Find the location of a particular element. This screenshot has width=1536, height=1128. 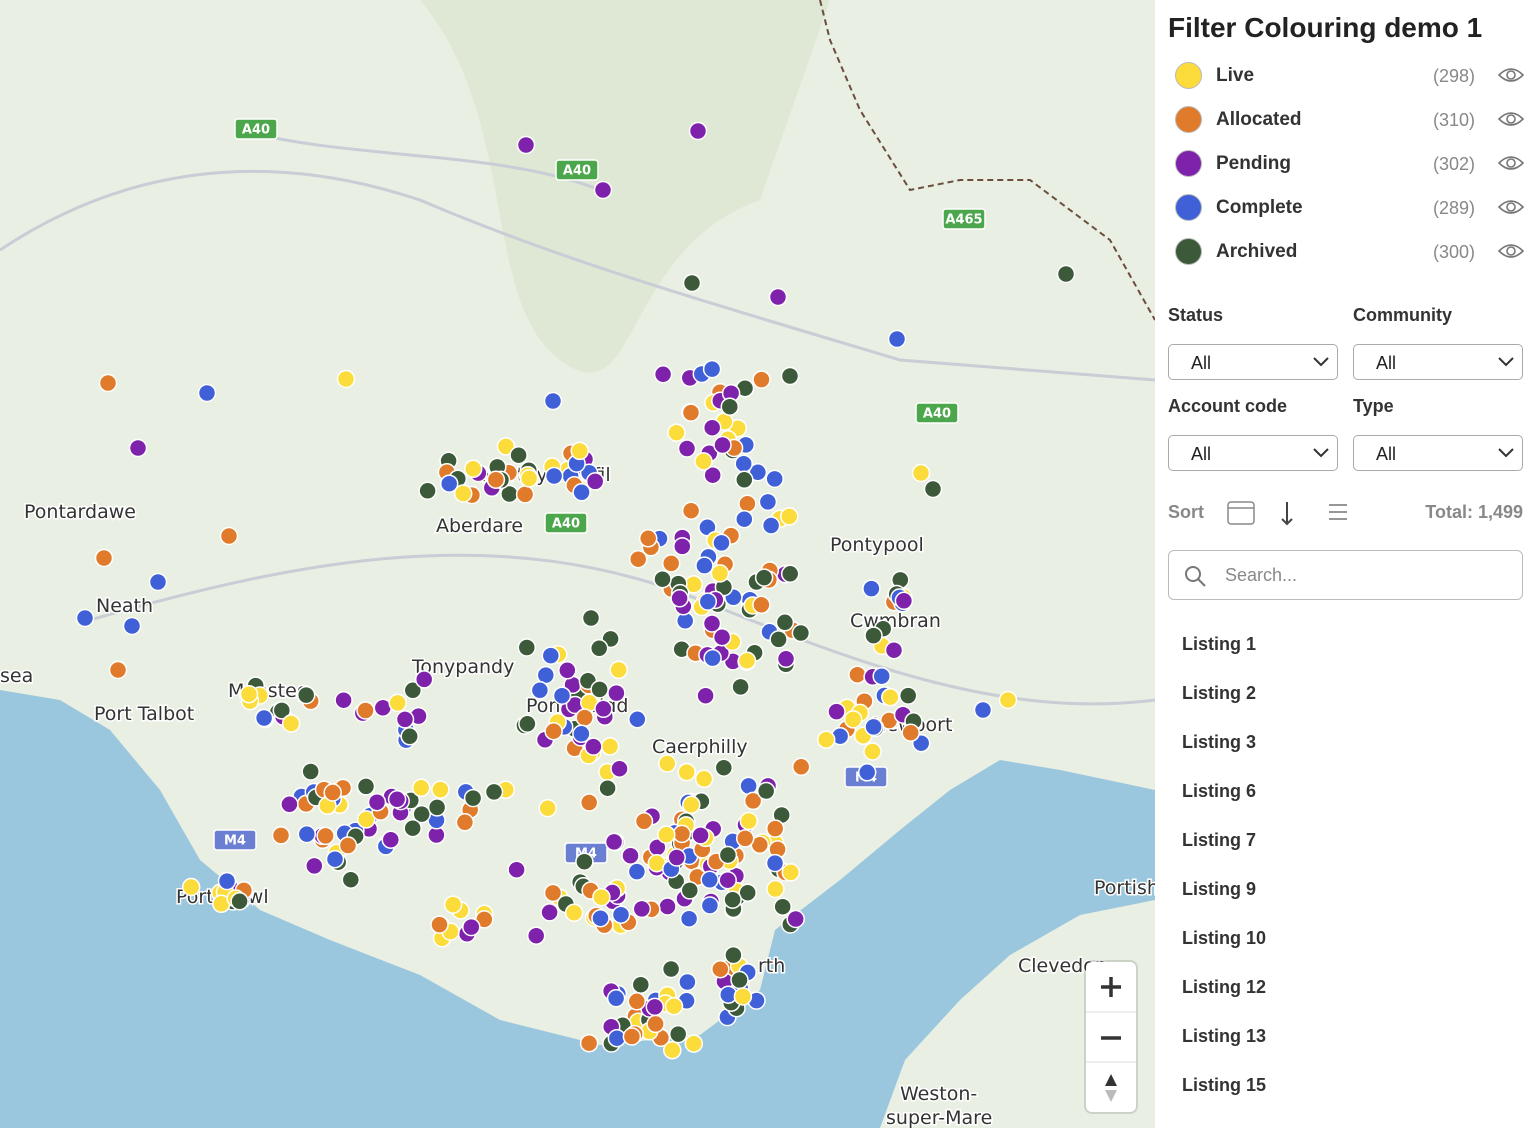

compass is located at coordinates (1111, 1080).